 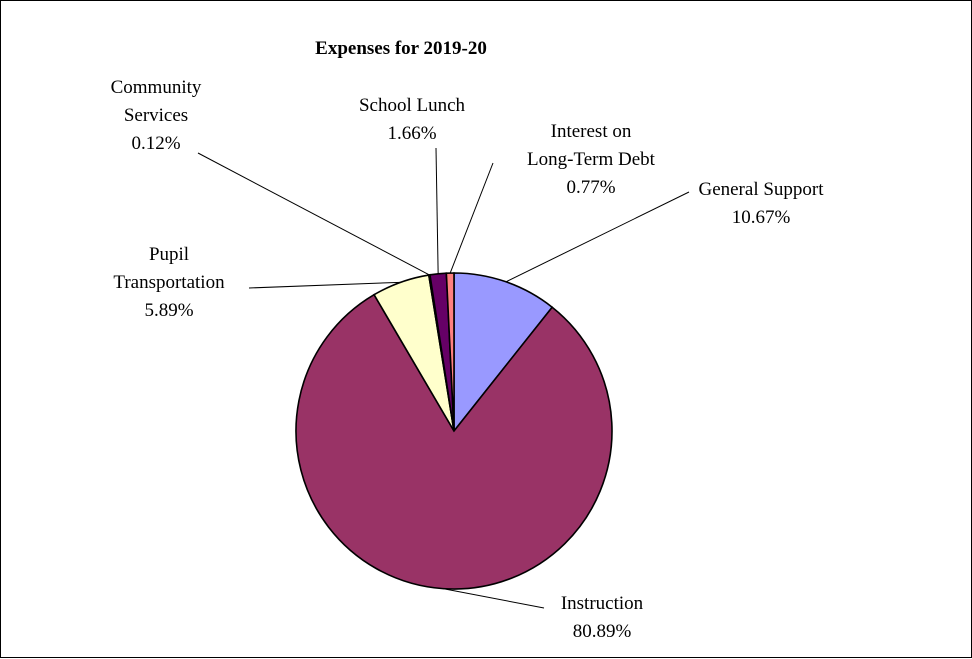 What do you see at coordinates (761, 189) in the screenshot?
I see `slice-name-label: General Support` at bounding box center [761, 189].